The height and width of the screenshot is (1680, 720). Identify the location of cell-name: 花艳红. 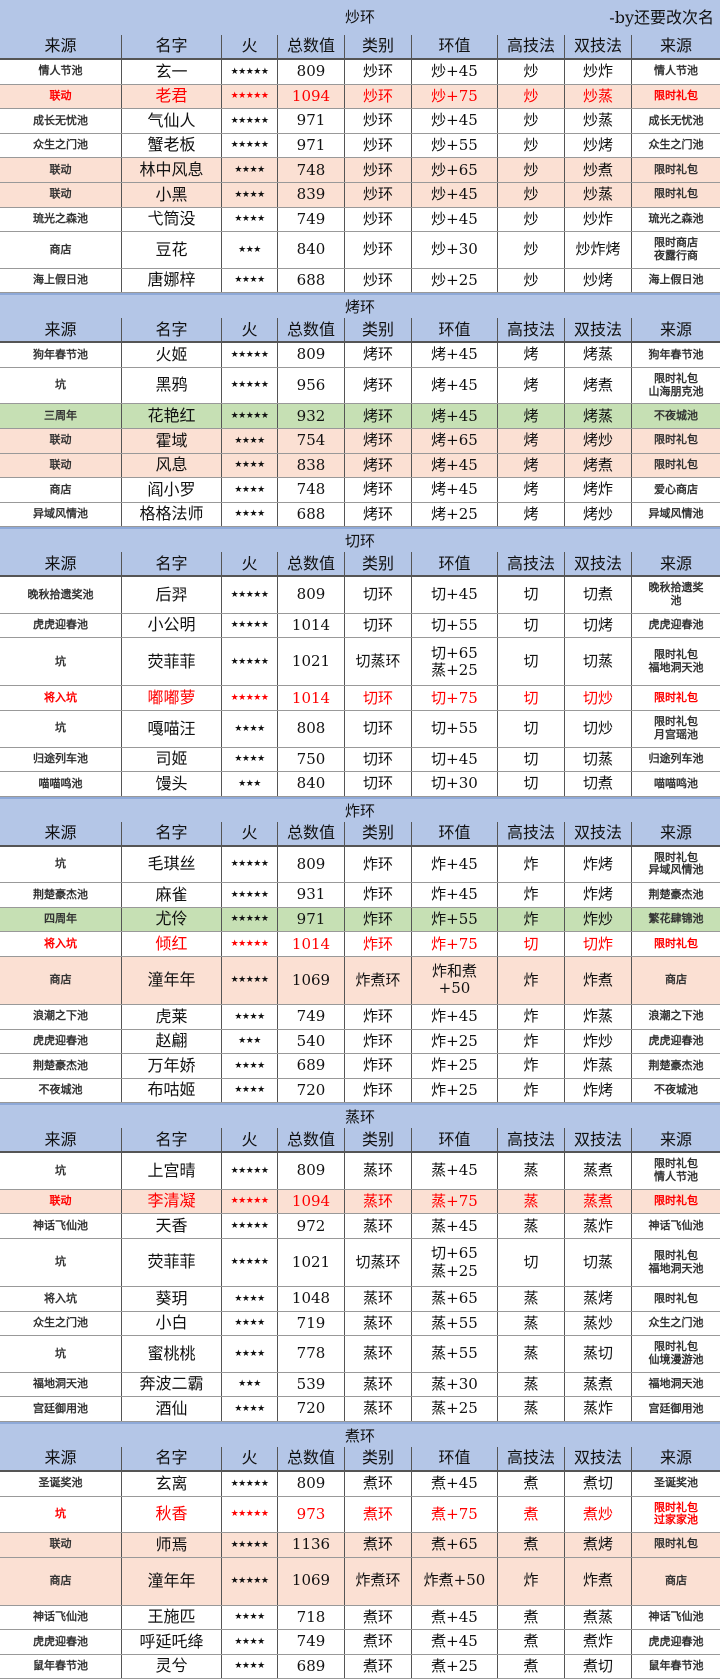
(172, 416).